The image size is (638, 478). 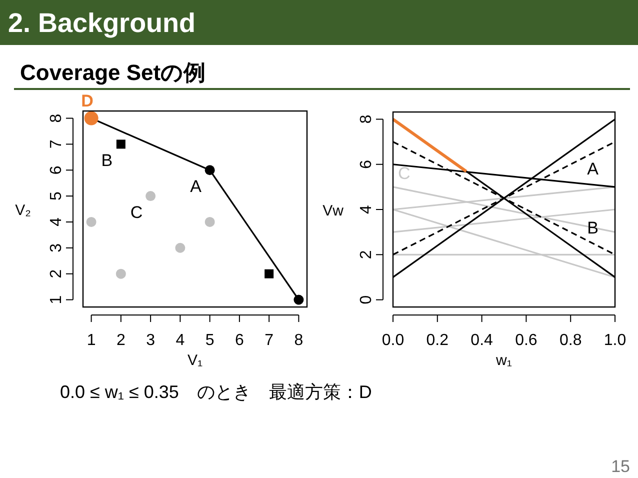 What do you see at coordinates (299, 340) in the screenshot?
I see `x-tick-label: 8` at bounding box center [299, 340].